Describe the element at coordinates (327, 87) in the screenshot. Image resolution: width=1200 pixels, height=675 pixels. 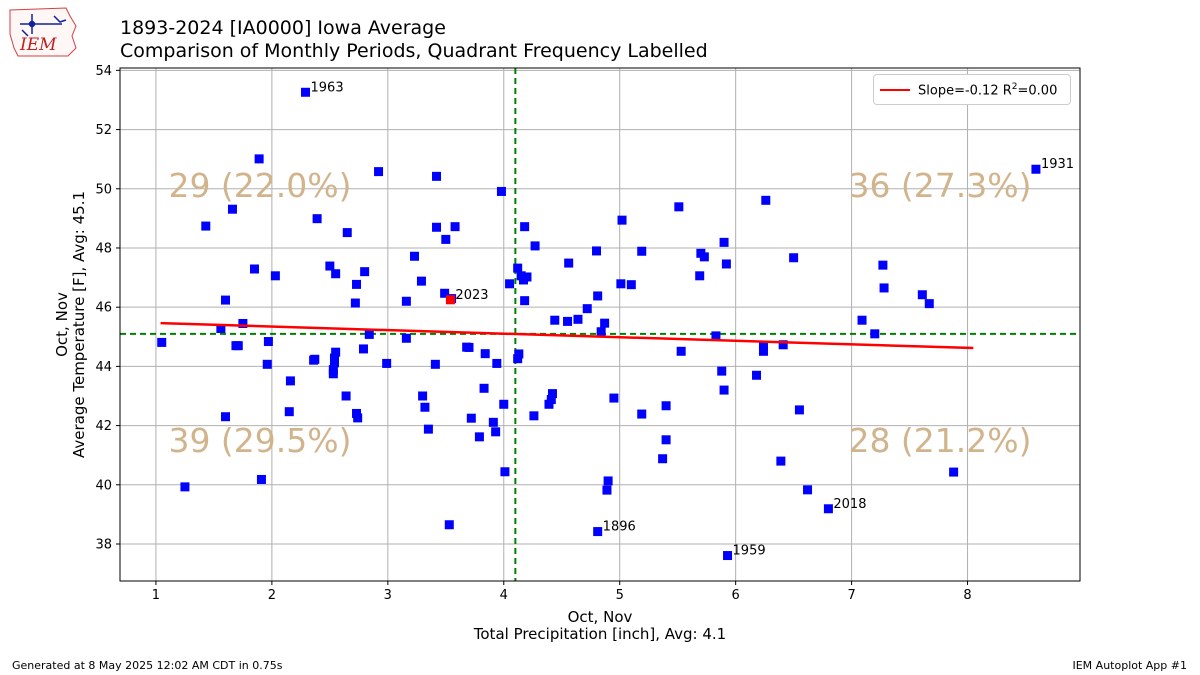
I see `year-annotation: 1963` at that location.